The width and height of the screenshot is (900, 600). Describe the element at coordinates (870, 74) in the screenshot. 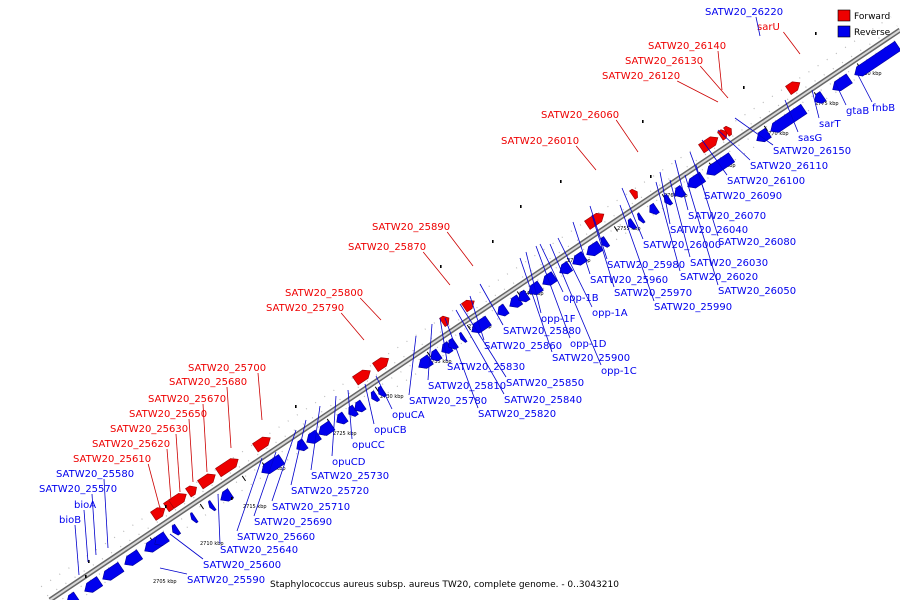

I see `scale-tick-label: 2780 kbp` at that location.